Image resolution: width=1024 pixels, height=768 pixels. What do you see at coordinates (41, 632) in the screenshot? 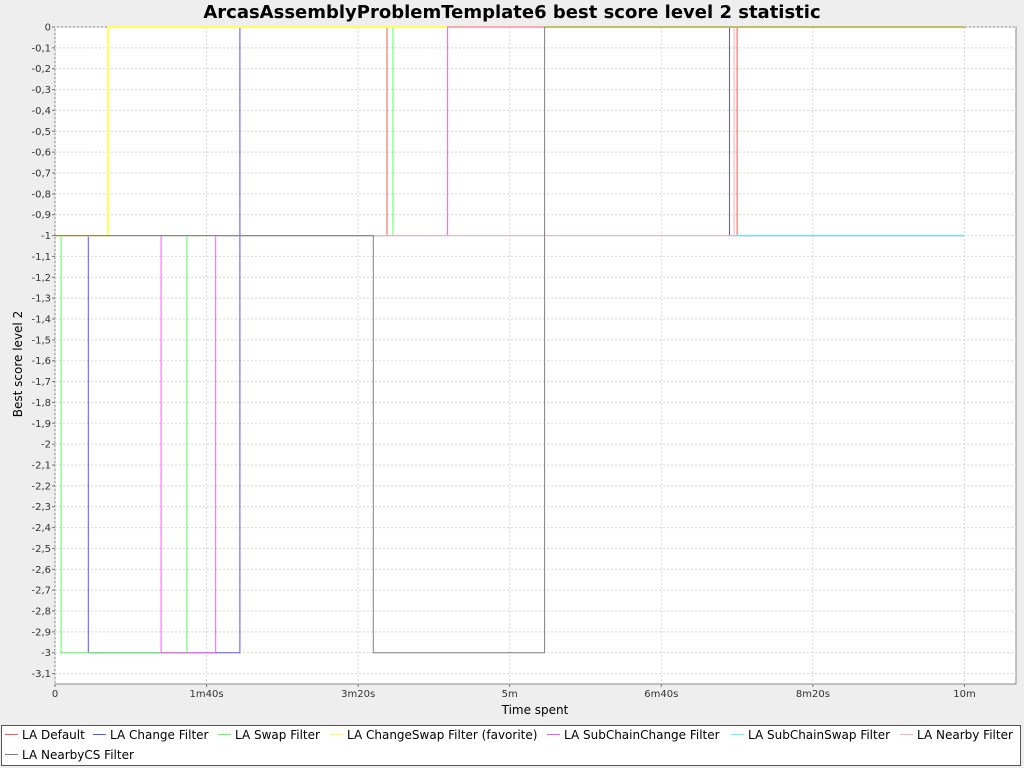
I see `y-tick-label: -2,9` at bounding box center [41, 632].